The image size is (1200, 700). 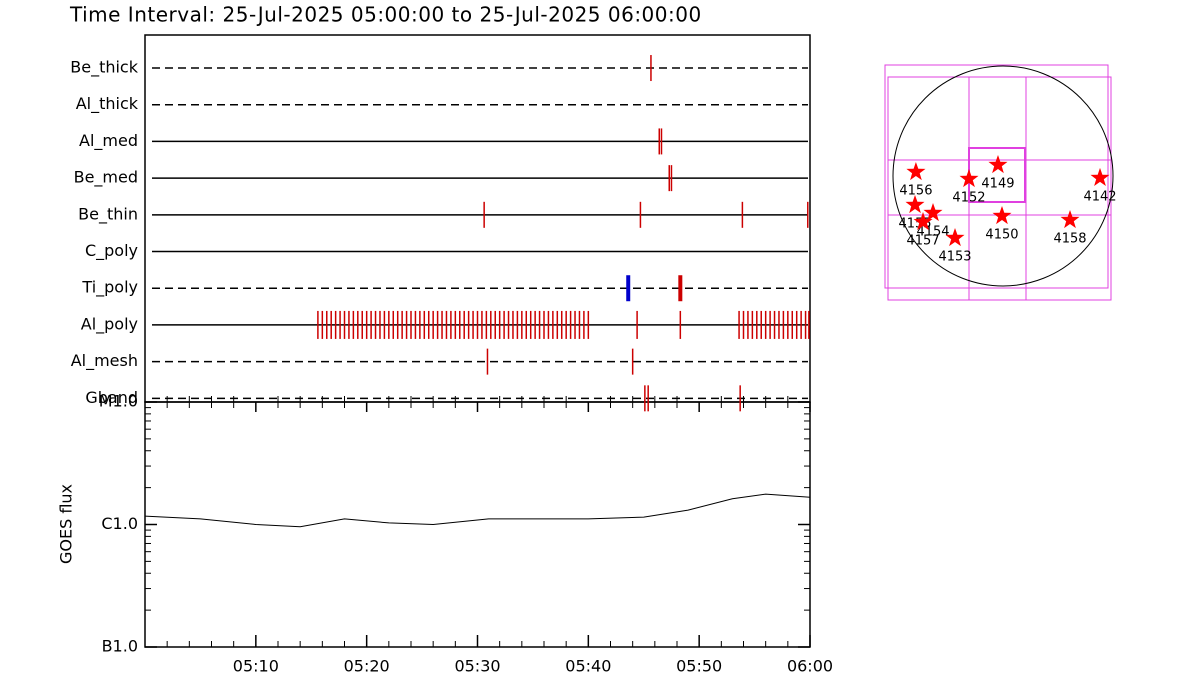 I want to click on row-label: Ti_poly, so click(x=109, y=288).